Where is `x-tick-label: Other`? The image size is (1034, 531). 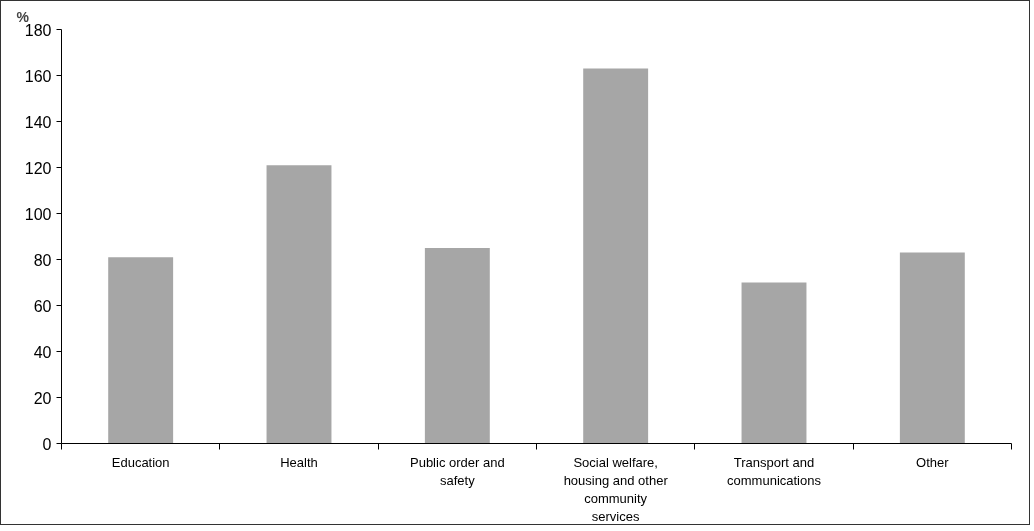 x-tick-label: Other is located at coordinates (933, 462).